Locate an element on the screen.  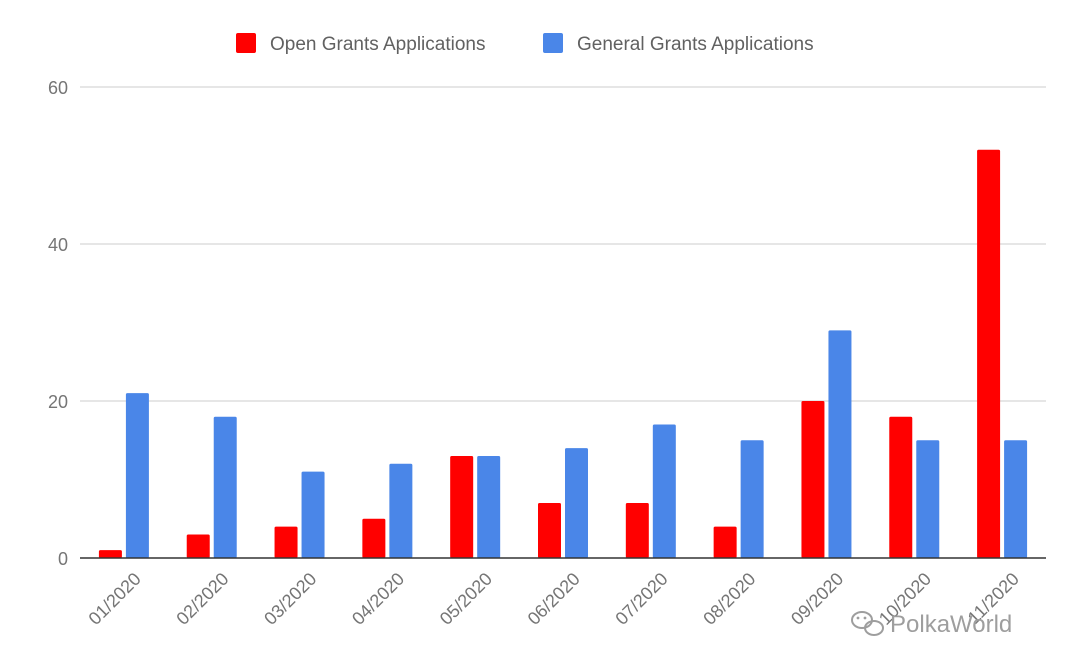
legend-swatch-open is located at coordinates (246, 43).